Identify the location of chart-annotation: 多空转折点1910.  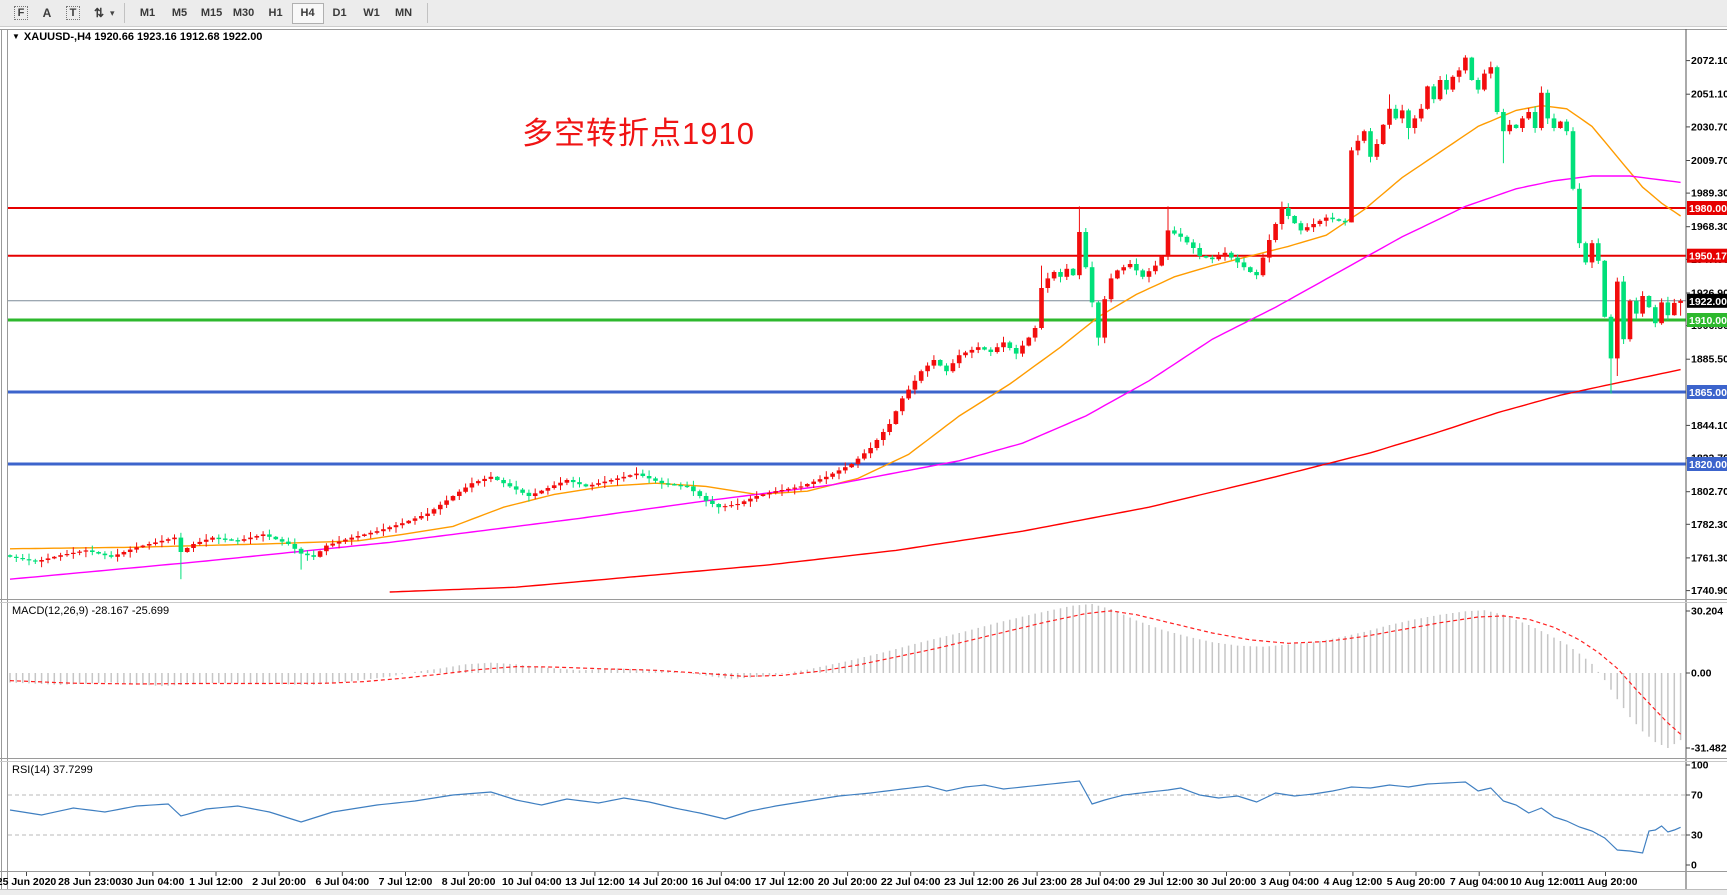
(638, 133).